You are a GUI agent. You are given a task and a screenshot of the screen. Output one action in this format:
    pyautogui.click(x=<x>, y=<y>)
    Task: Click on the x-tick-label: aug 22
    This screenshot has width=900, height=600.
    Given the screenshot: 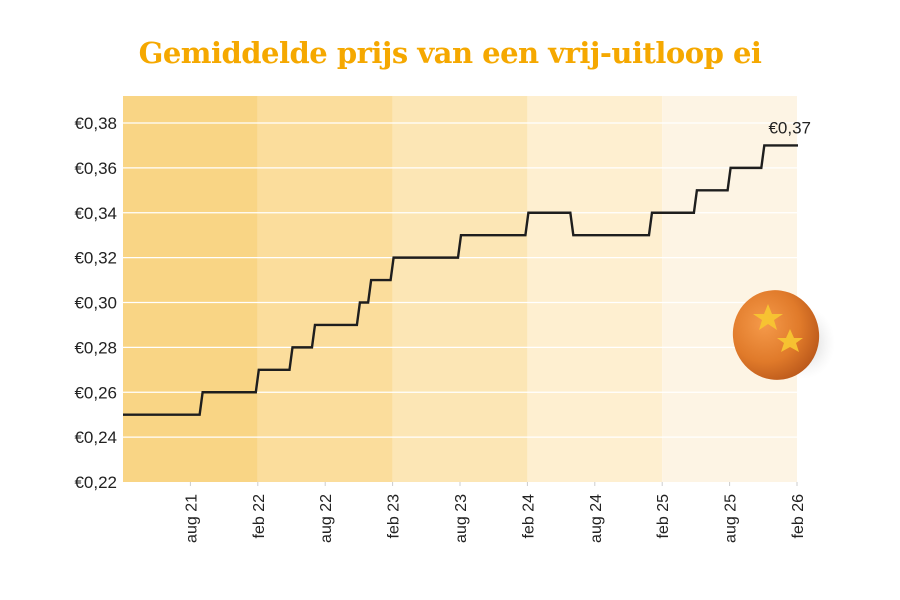 What is the action you would take?
    pyautogui.click(x=326, y=518)
    